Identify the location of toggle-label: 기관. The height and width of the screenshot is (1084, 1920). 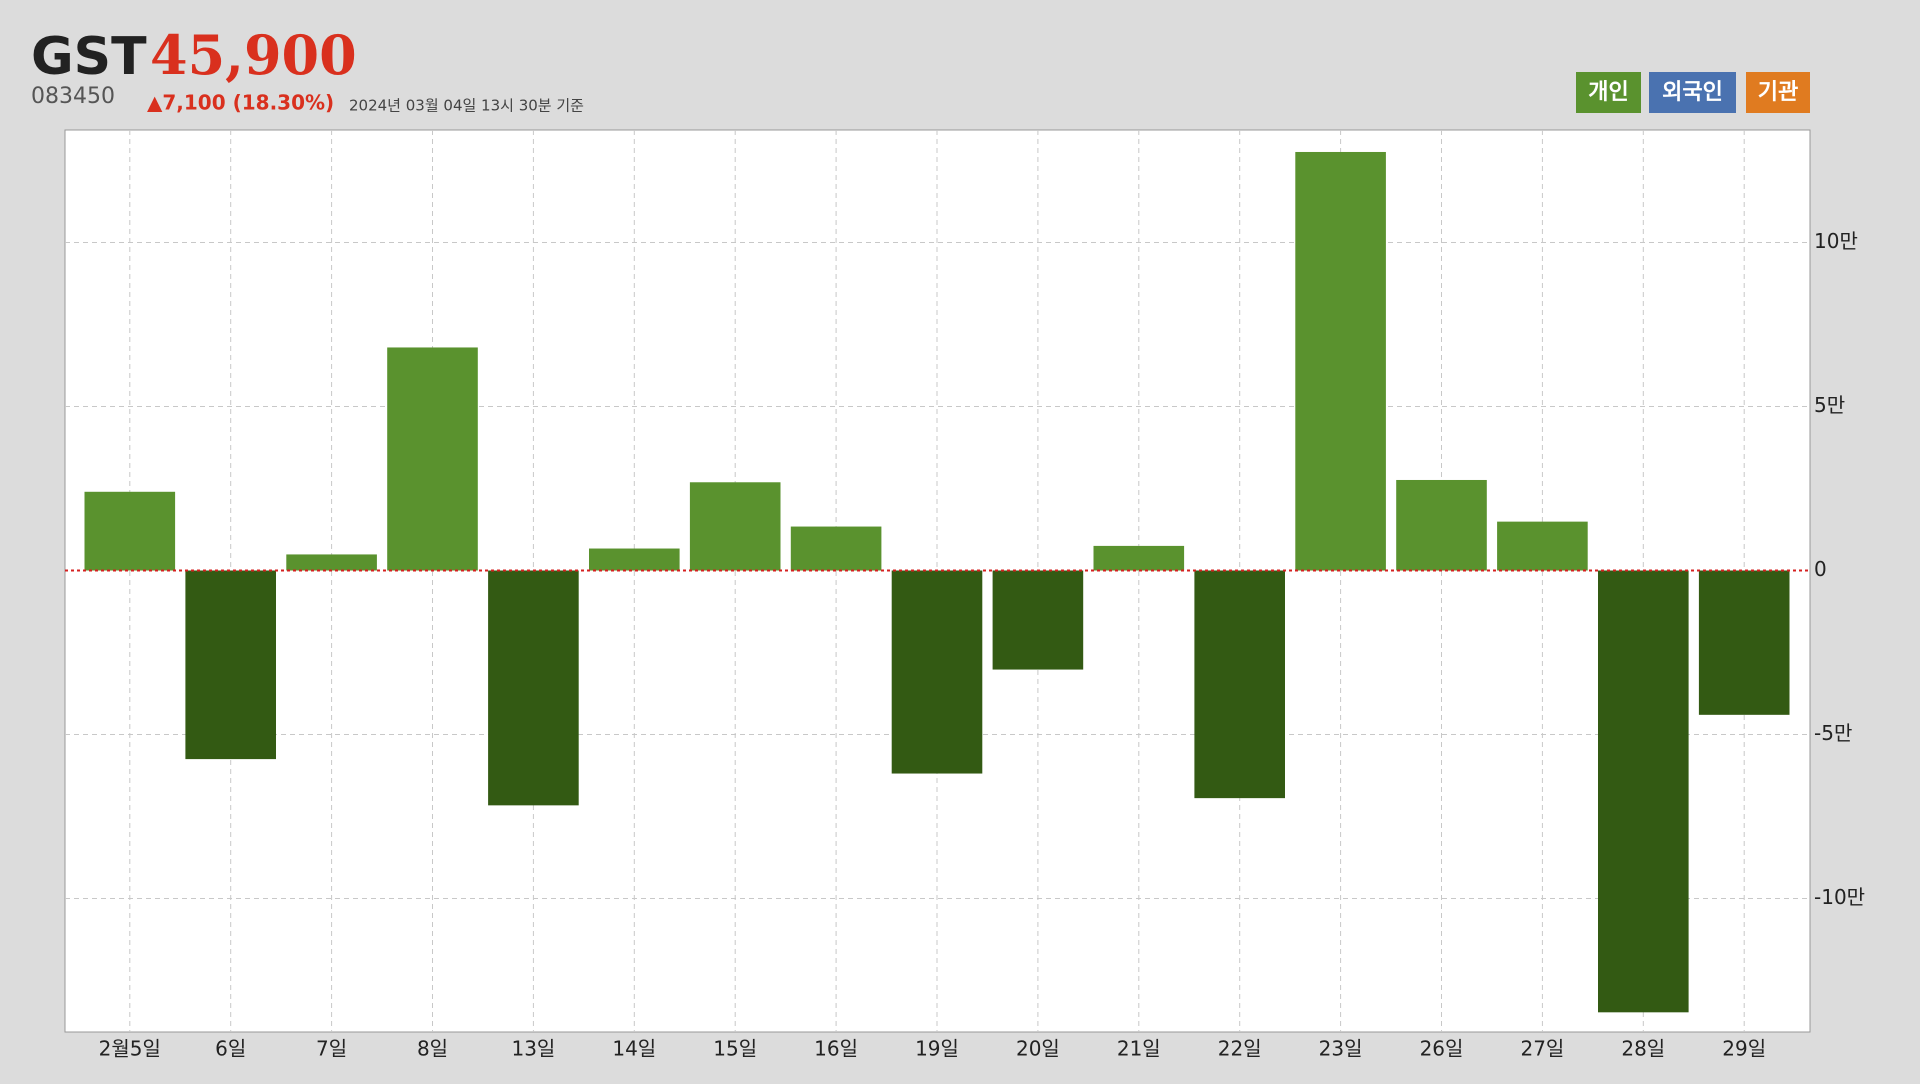
(1778, 92).